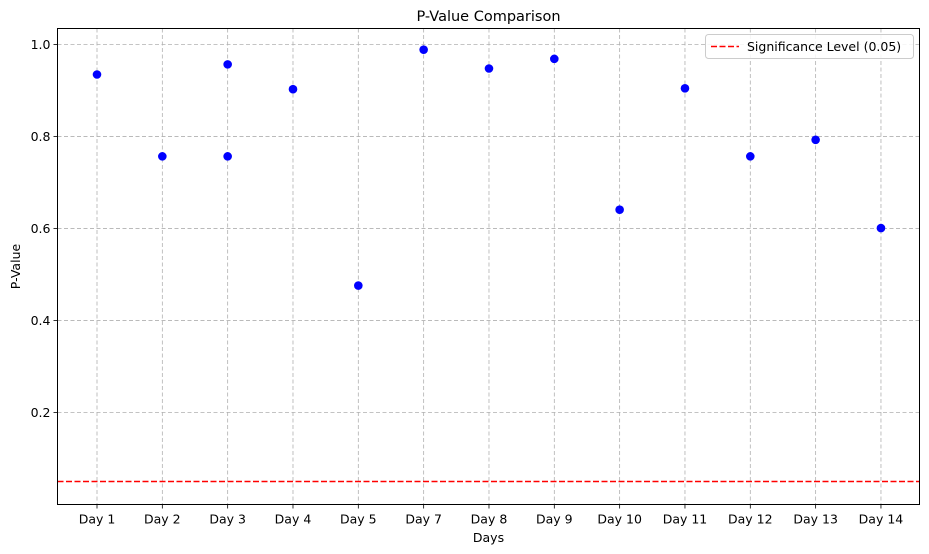 The width and height of the screenshot is (929, 554). I want to click on legend-significance-label: Significance Level (0.05), so click(824, 46).